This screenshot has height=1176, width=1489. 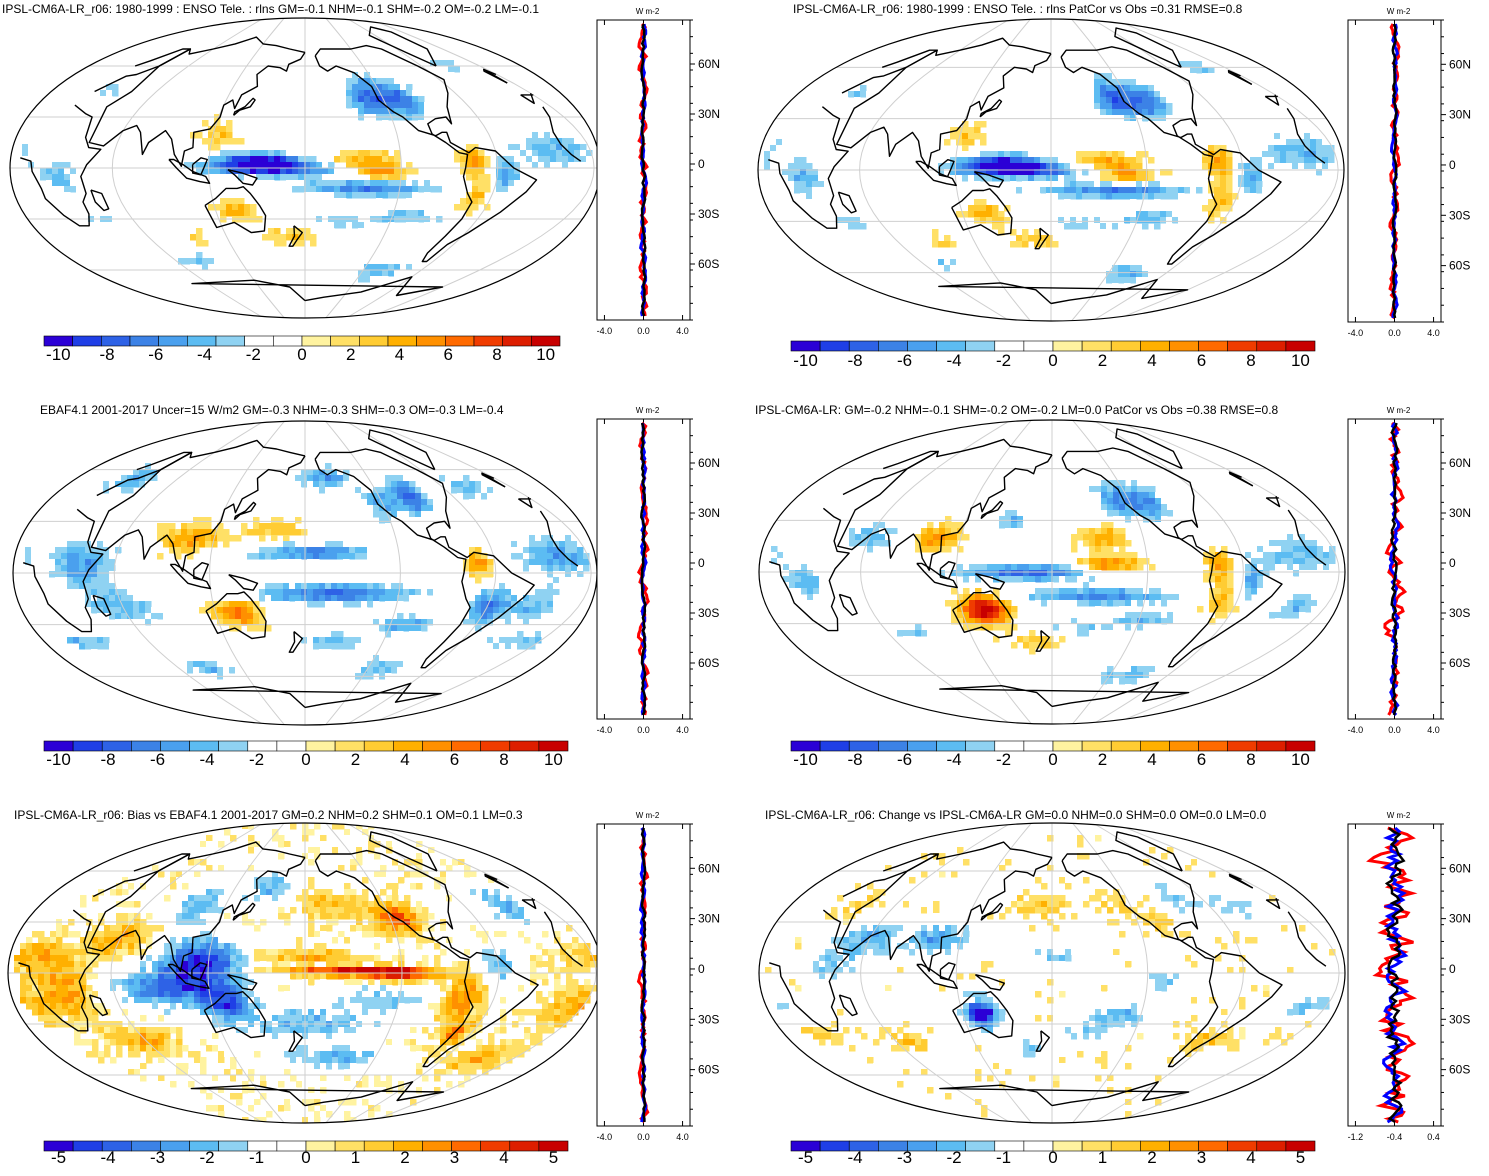 I want to click on profile-units: W m-2, so click(x=1399, y=11).